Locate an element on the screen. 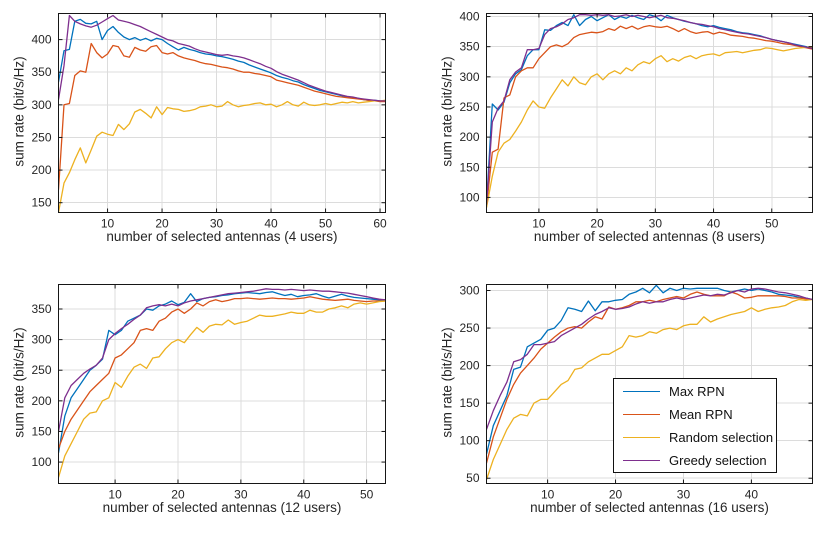  x-axis-label: number of selected antennas (4 users) is located at coordinates (222, 236).